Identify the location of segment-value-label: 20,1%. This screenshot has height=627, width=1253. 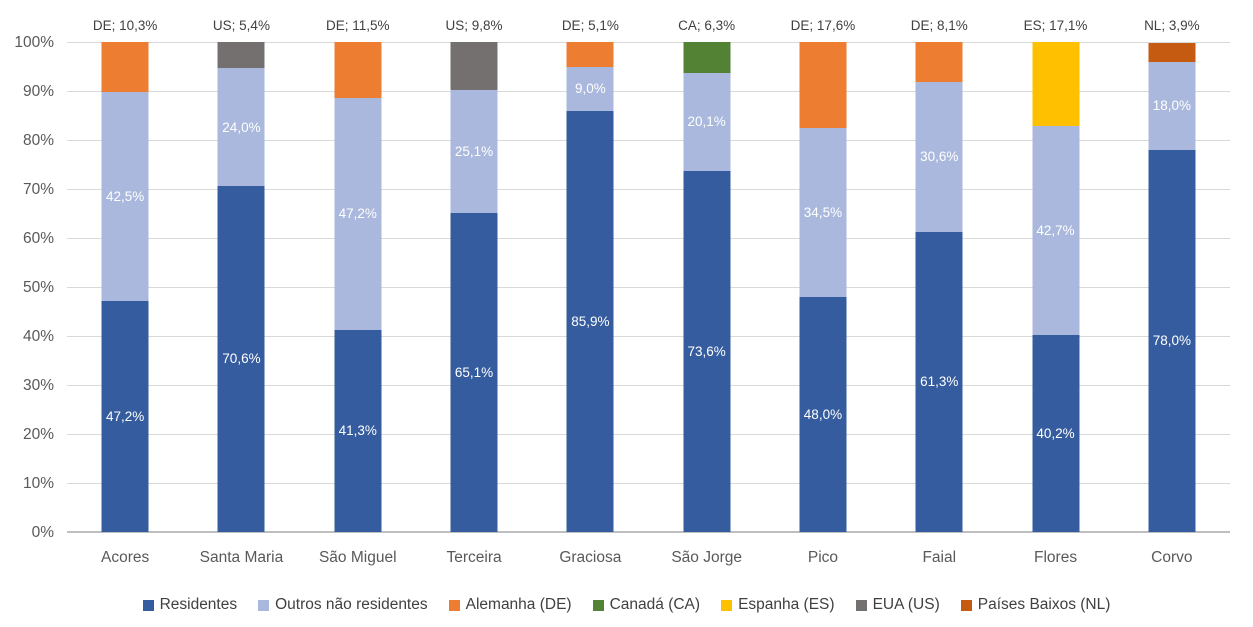
(706, 122).